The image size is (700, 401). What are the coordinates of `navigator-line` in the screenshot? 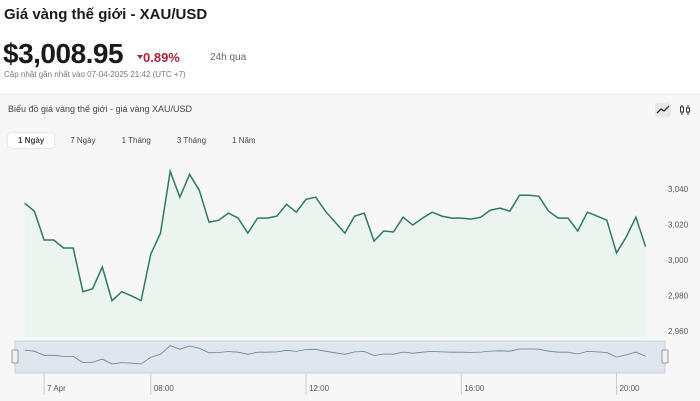 It's located at (335, 355).